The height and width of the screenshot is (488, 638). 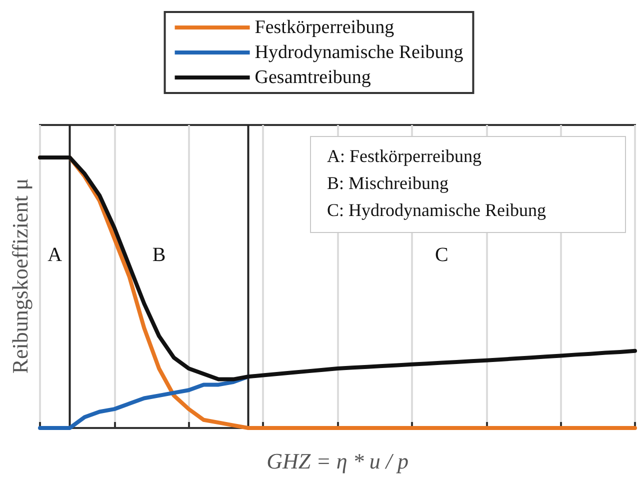 I want to click on legend-label: Festkörperreibung, so click(x=324, y=27).